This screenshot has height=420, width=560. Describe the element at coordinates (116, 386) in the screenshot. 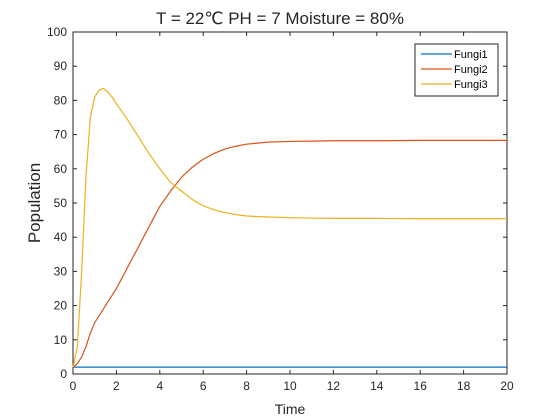

I see `x-tick-label: 2` at that location.